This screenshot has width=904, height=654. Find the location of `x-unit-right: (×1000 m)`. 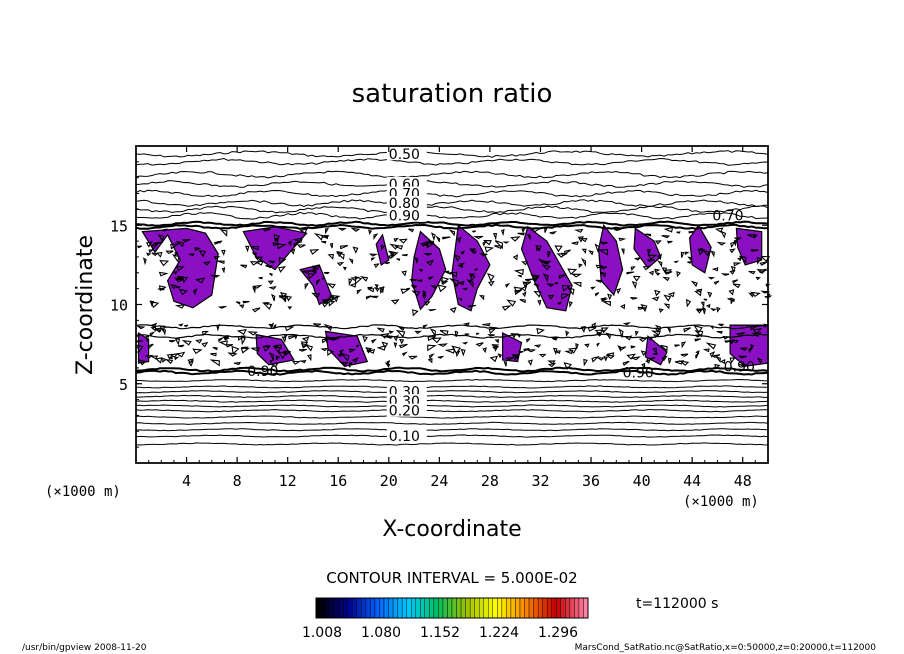

x-unit-right: (×1000 m) is located at coordinates (721, 502).